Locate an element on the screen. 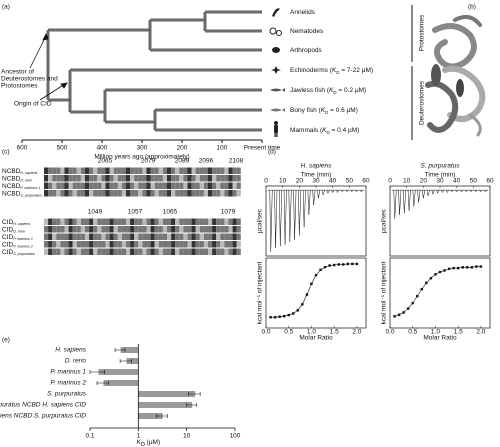 This screenshot has height=447, width=500. axis-end-label: Present time is located at coordinates (262, 148).